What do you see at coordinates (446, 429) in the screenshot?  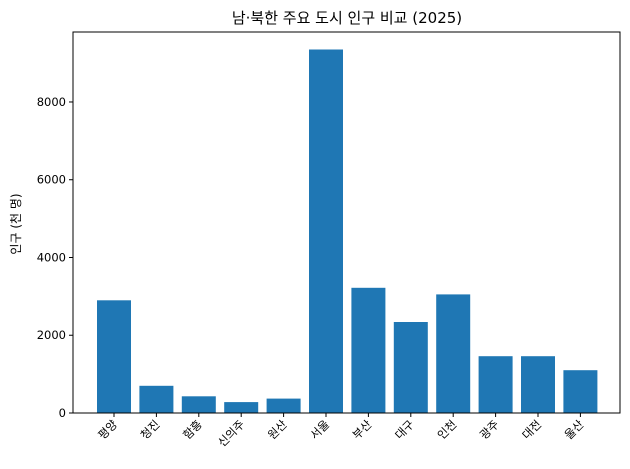 I see `x-tick-label-9: 인천` at bounding box center [446, 429].